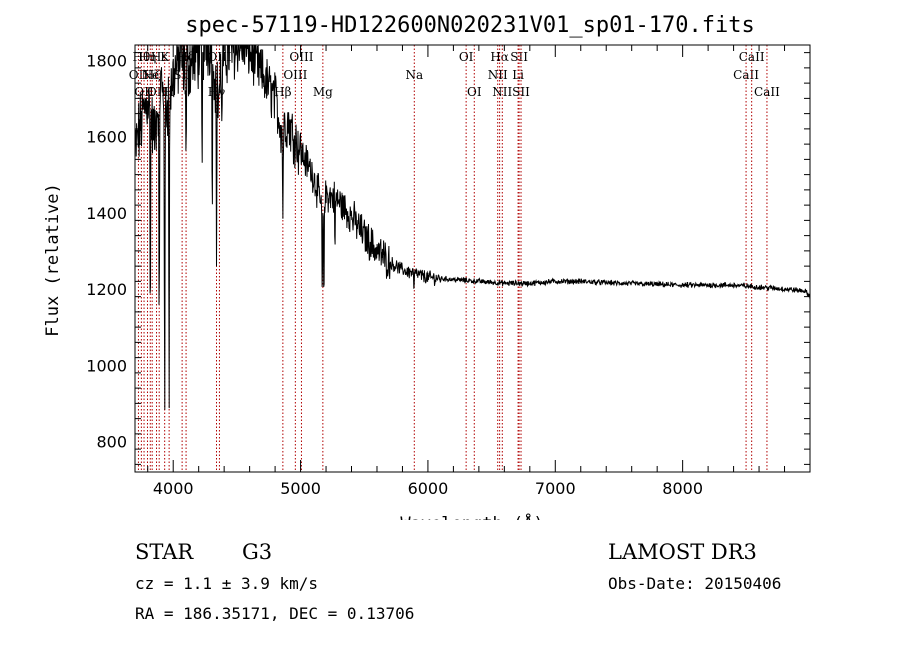  Describe the element at coordinates (142, 57) in the screenshot. I see `line-marker-label-1: Hθ` at that location.